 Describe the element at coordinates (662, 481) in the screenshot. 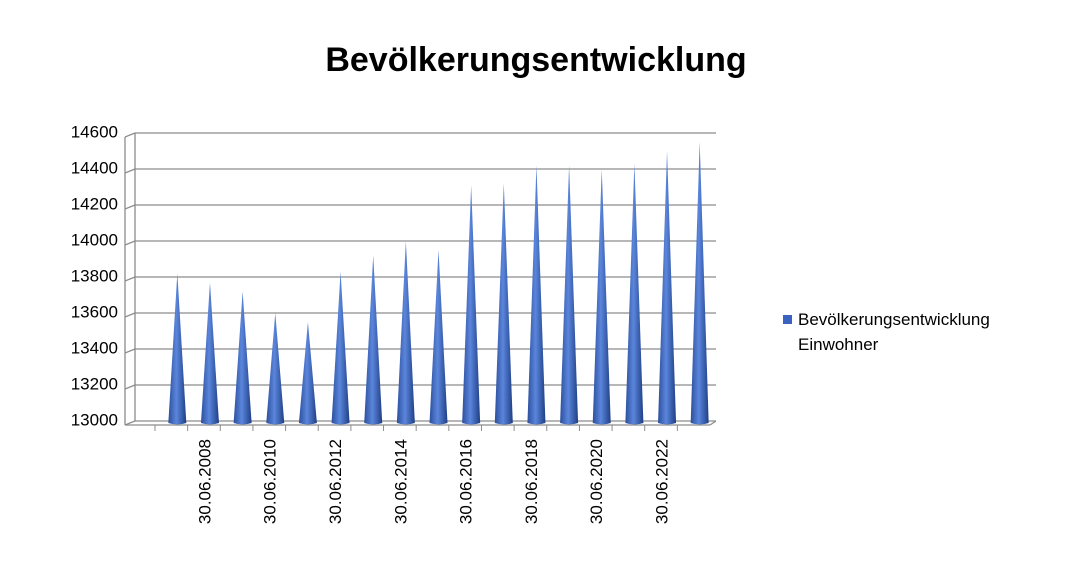

I see `x-tick-label: 30.06.2022` at that location.